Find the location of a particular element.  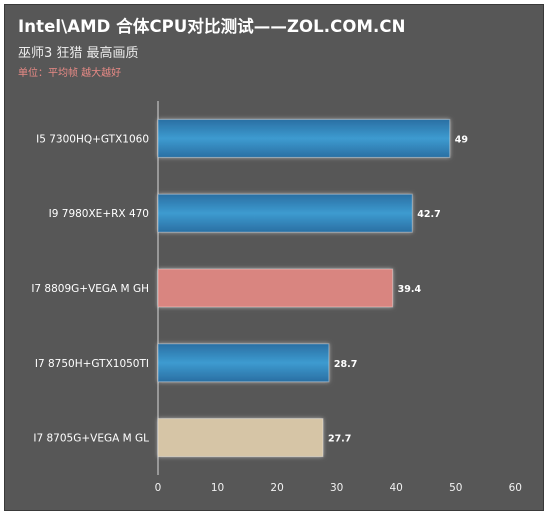

chart-subtitle: 巫师3 狂猎 最高画质 is located at coordinates (78, 53).